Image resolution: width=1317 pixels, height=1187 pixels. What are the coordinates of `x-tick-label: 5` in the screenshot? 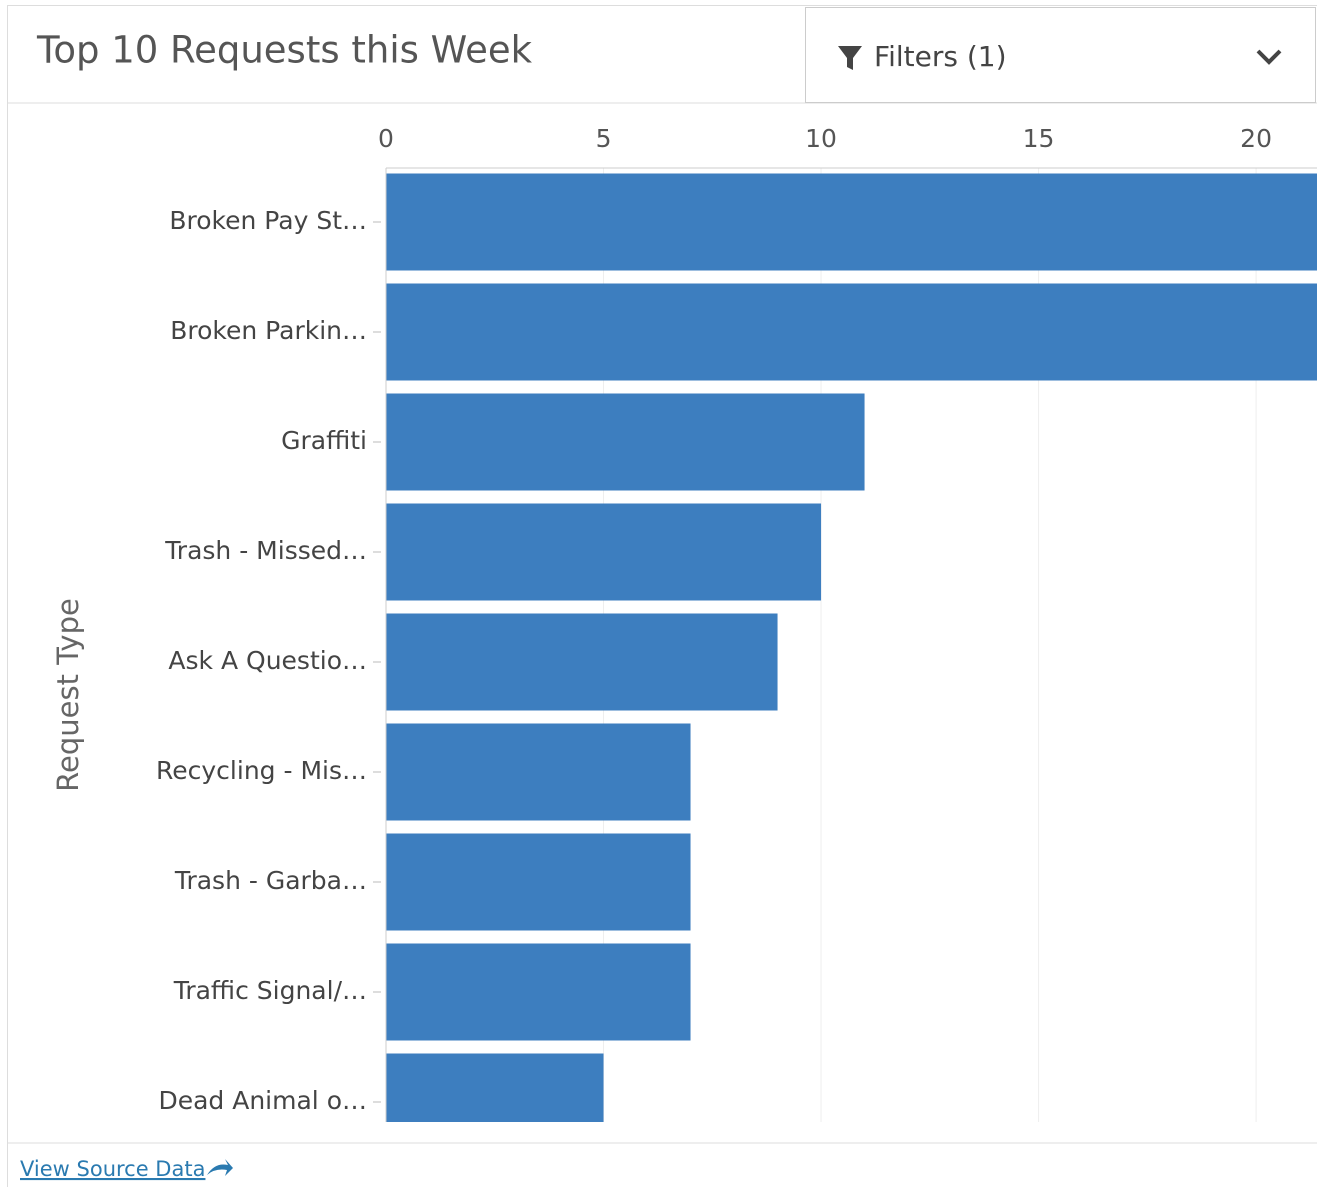 It's located at (604, 138).